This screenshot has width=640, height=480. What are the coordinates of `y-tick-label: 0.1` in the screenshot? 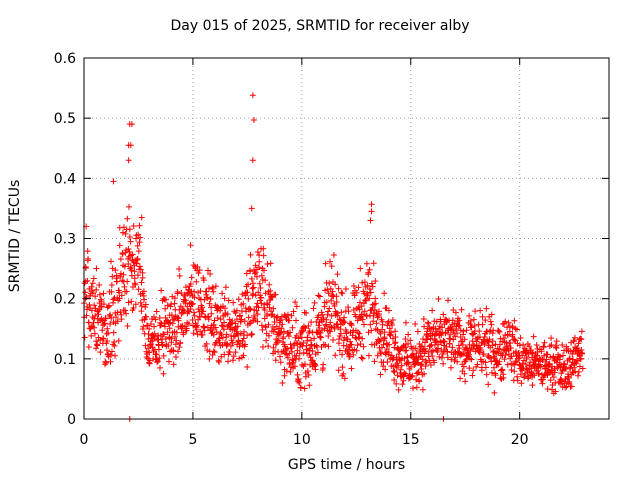 It's located at (65, 360).